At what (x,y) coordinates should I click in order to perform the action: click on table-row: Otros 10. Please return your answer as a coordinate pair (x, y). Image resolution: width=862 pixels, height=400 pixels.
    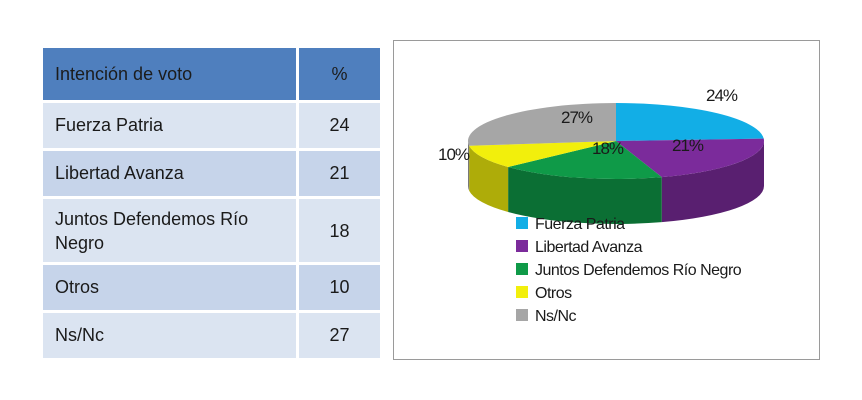
    Looking at the image, I should click on (211, 287).